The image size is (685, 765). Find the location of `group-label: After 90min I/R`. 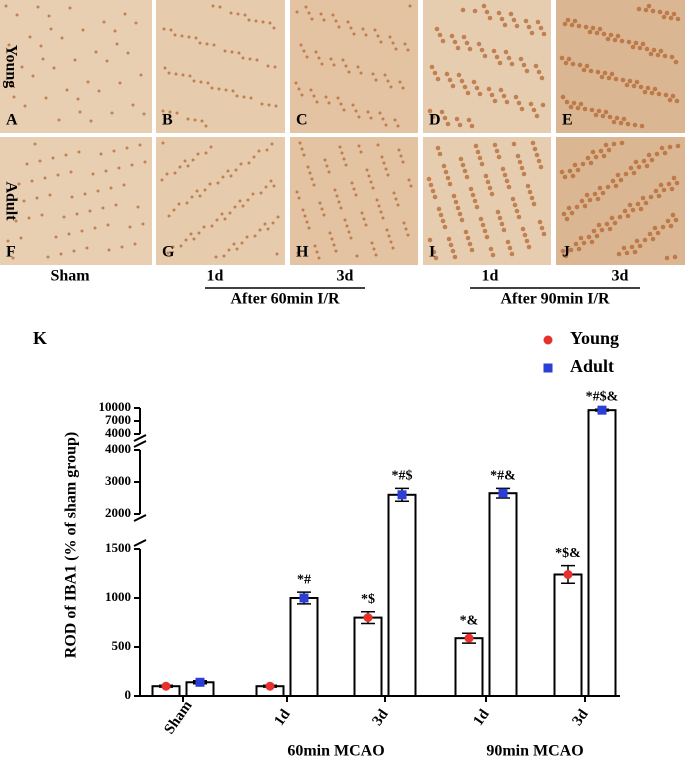

group-label: After 90min I/R is located at coordinates (554, 299).